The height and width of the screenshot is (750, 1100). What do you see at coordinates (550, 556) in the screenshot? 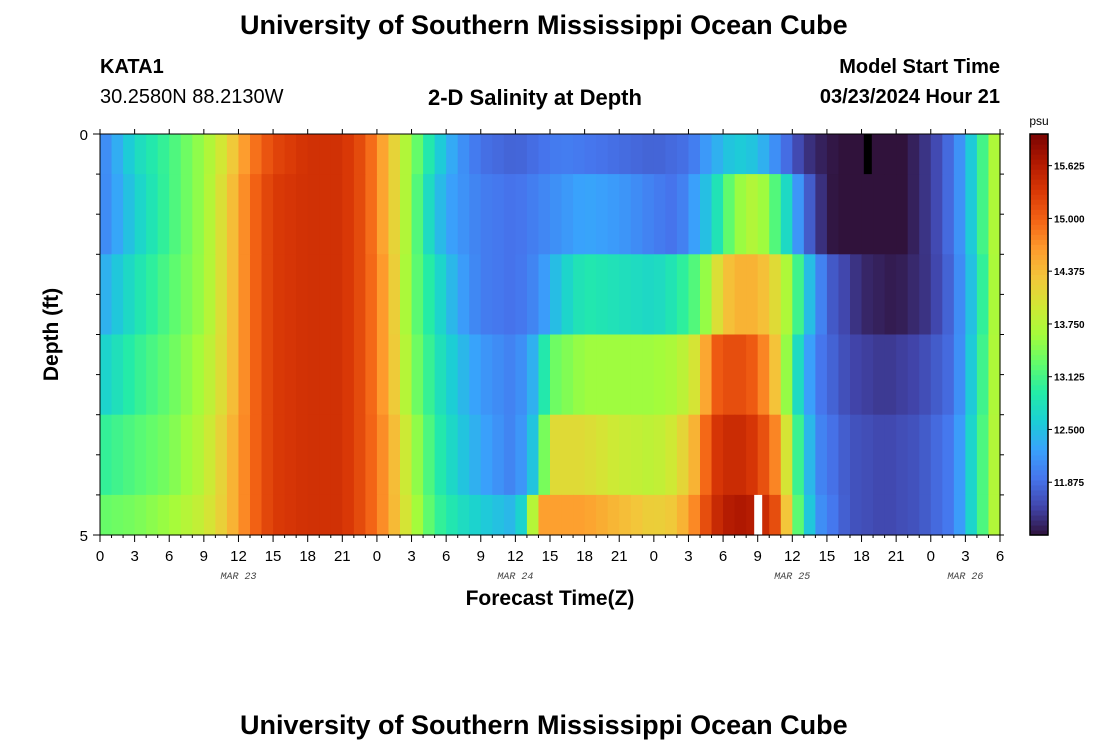
I see `x-tick-label: 15` at bounding box center [550, 556].